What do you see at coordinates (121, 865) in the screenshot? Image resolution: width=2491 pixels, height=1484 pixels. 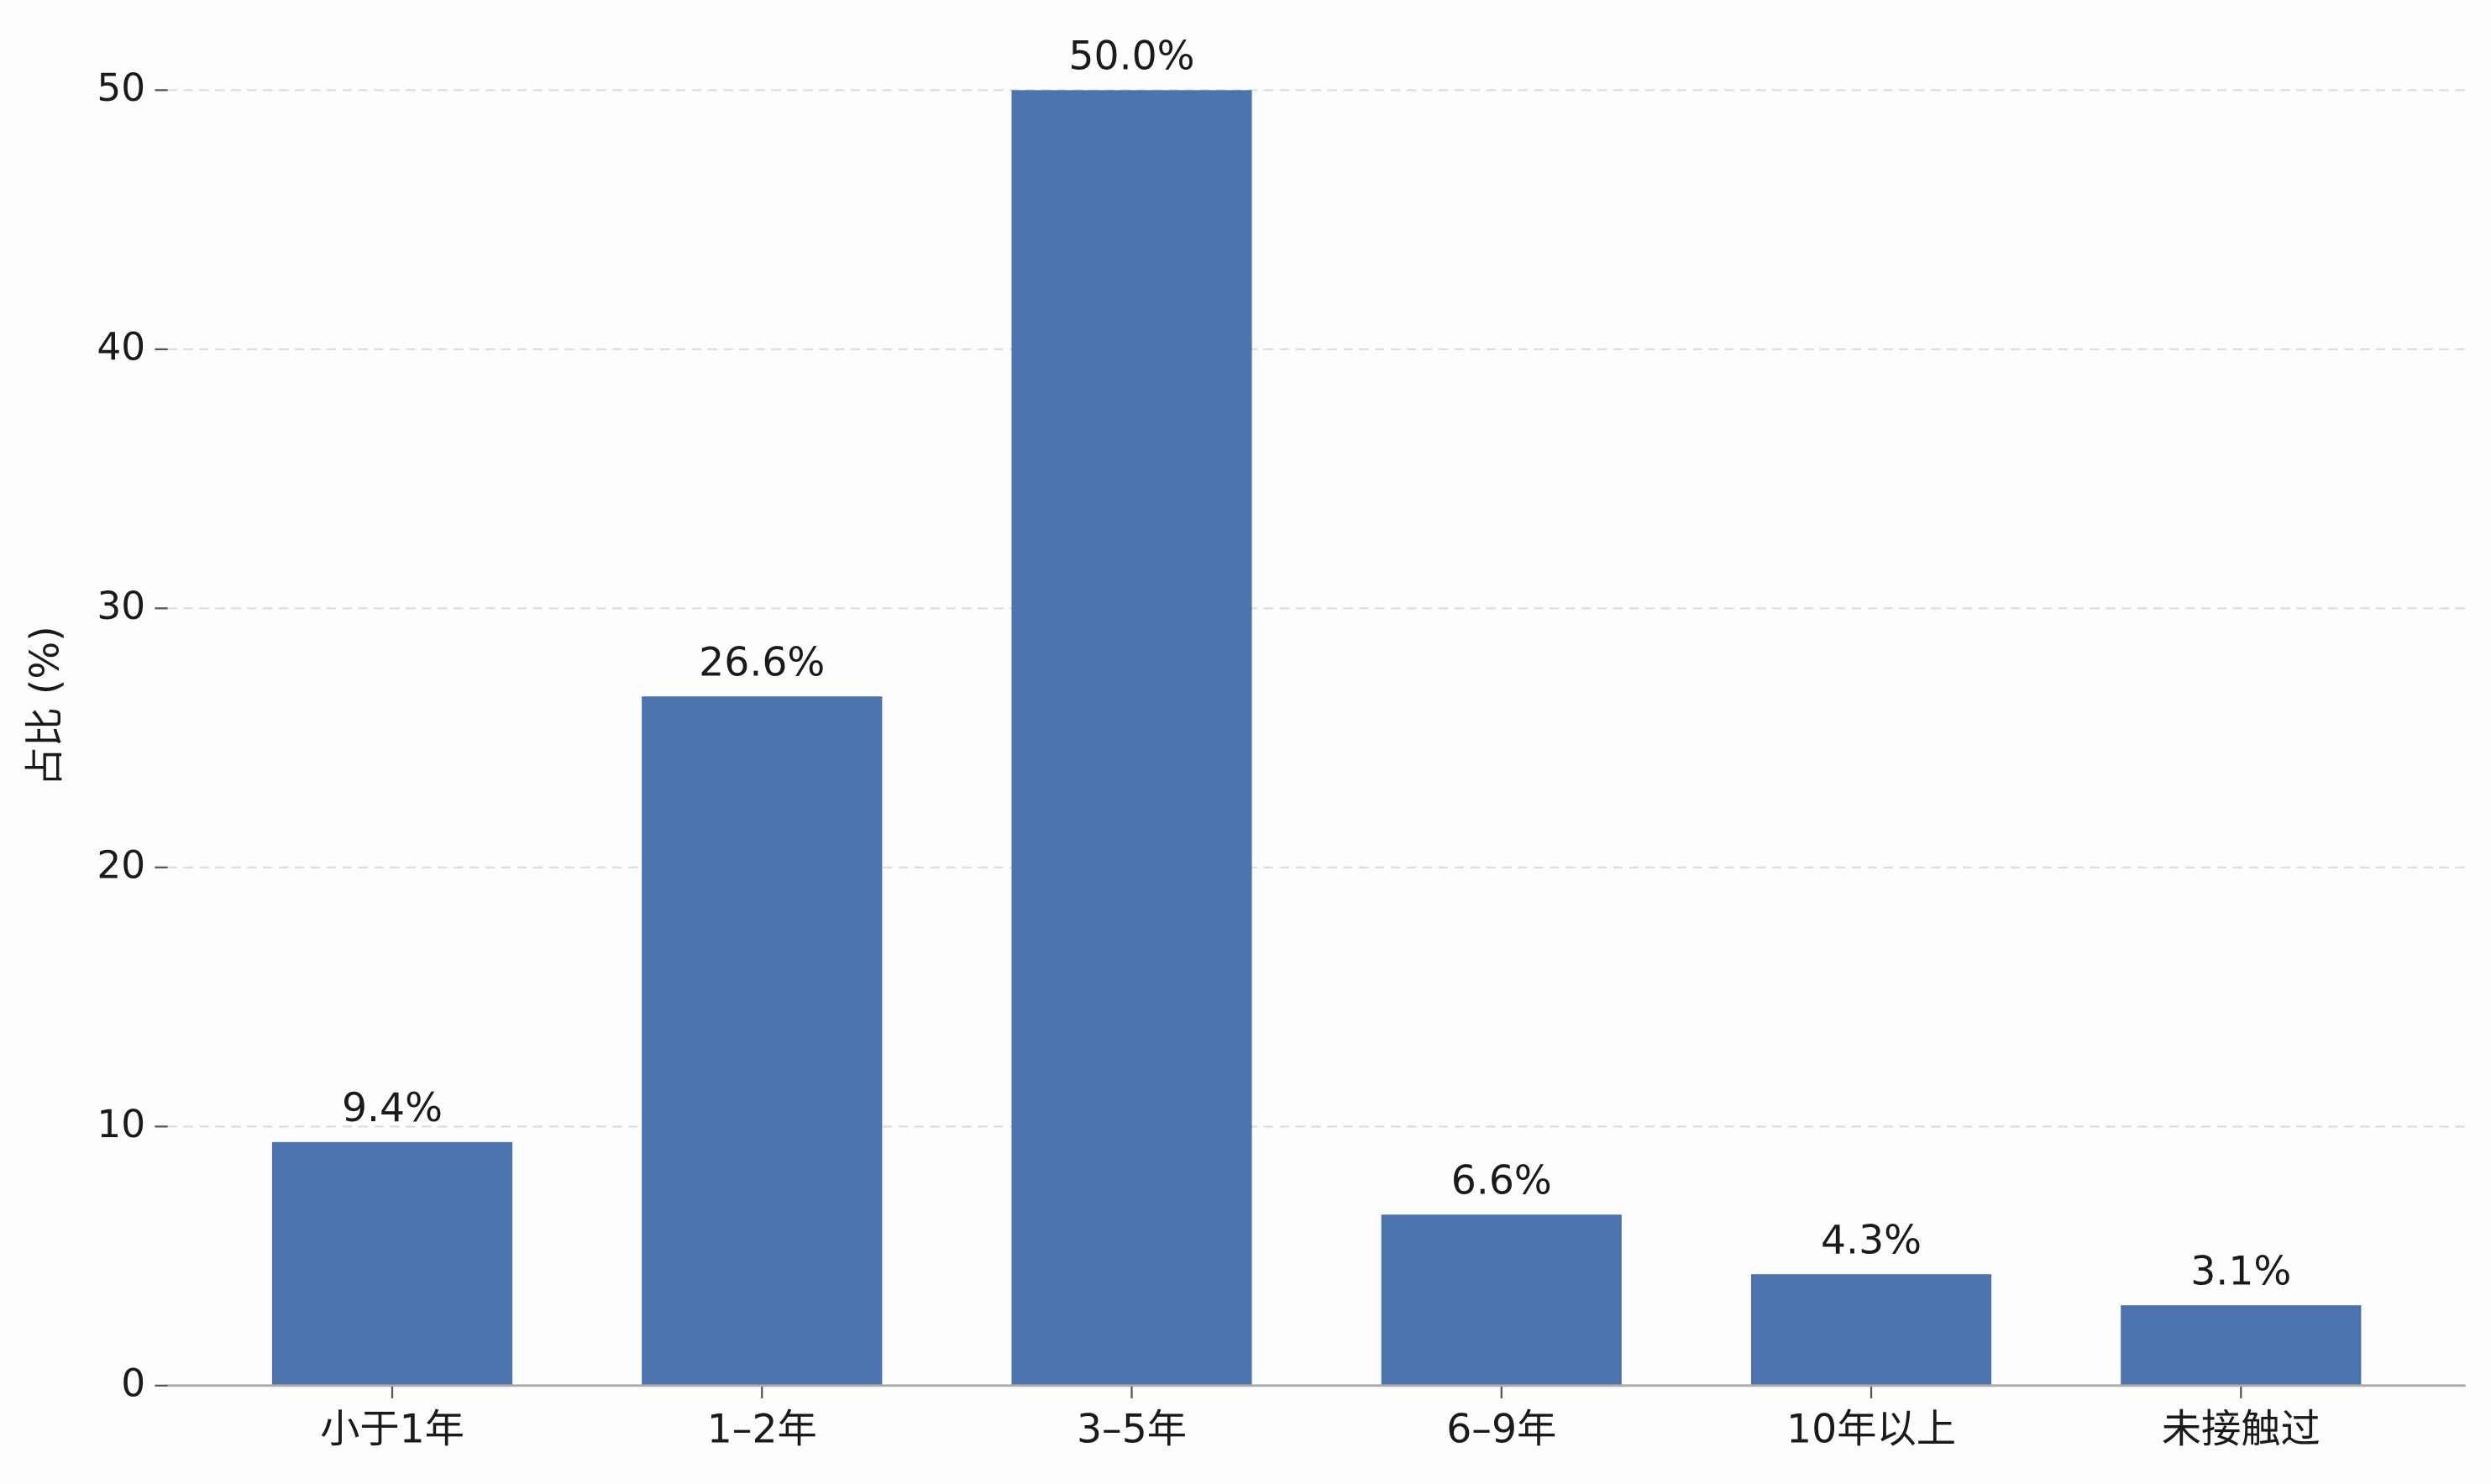 I see `y-tick-label: 20` at bounding box center [121, 865].